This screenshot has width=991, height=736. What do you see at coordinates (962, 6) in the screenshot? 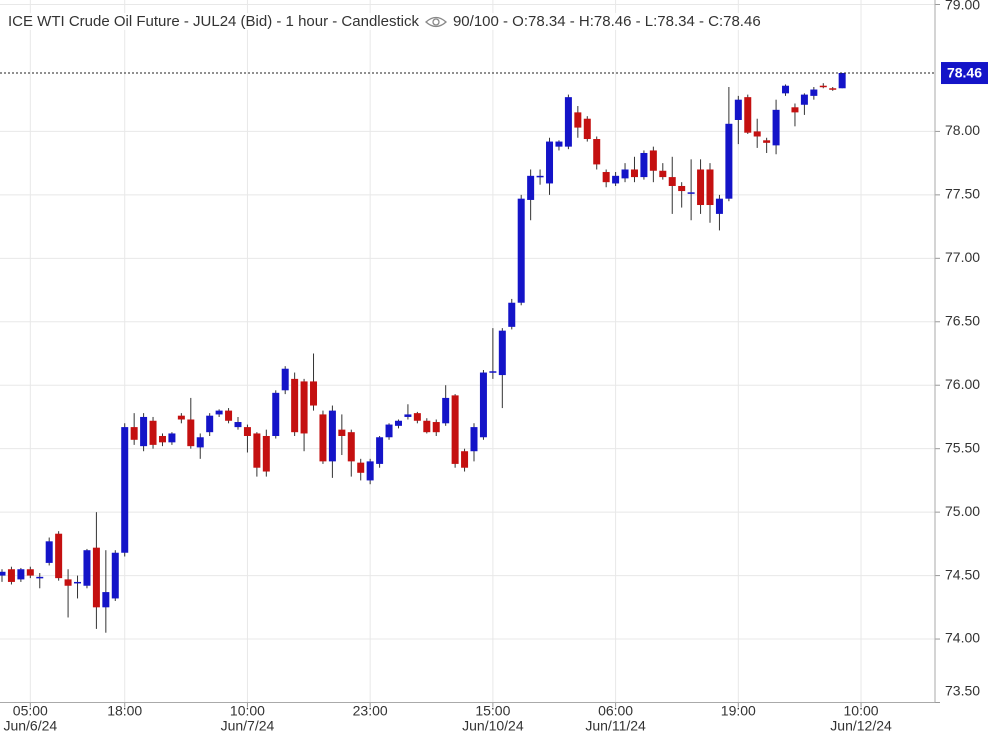
I see `y-tick-label: 79.00` at bounding box center [962, 6].